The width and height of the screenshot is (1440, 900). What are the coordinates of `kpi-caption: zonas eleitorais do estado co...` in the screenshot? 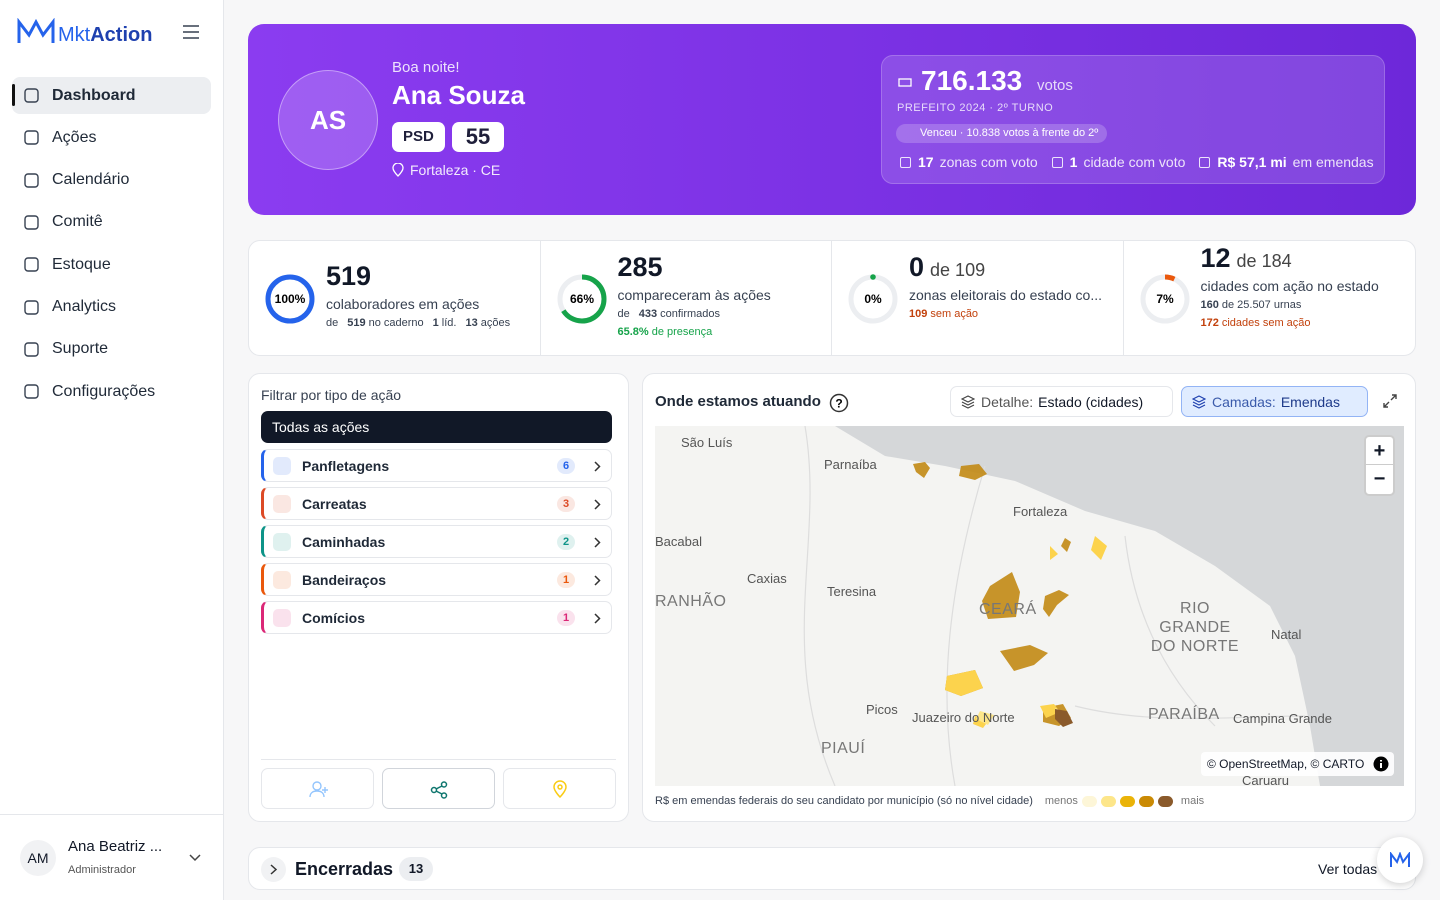 It's located at (1006, 295).